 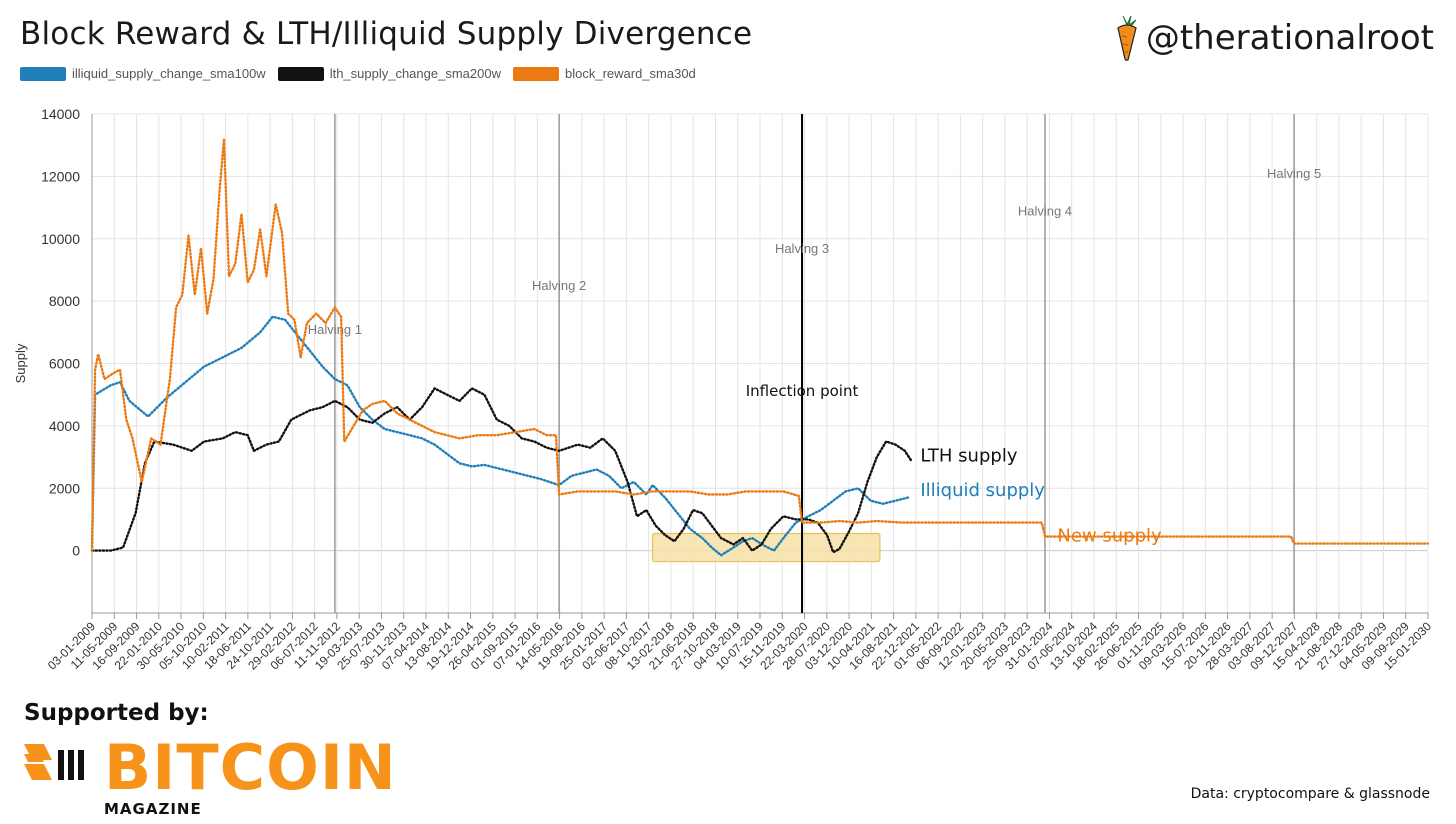 What do you see at coordinates (501, 470) in the screenshot?
I see `series-line-lth_supply_change_sma200w` at bounding box center [501, 470].